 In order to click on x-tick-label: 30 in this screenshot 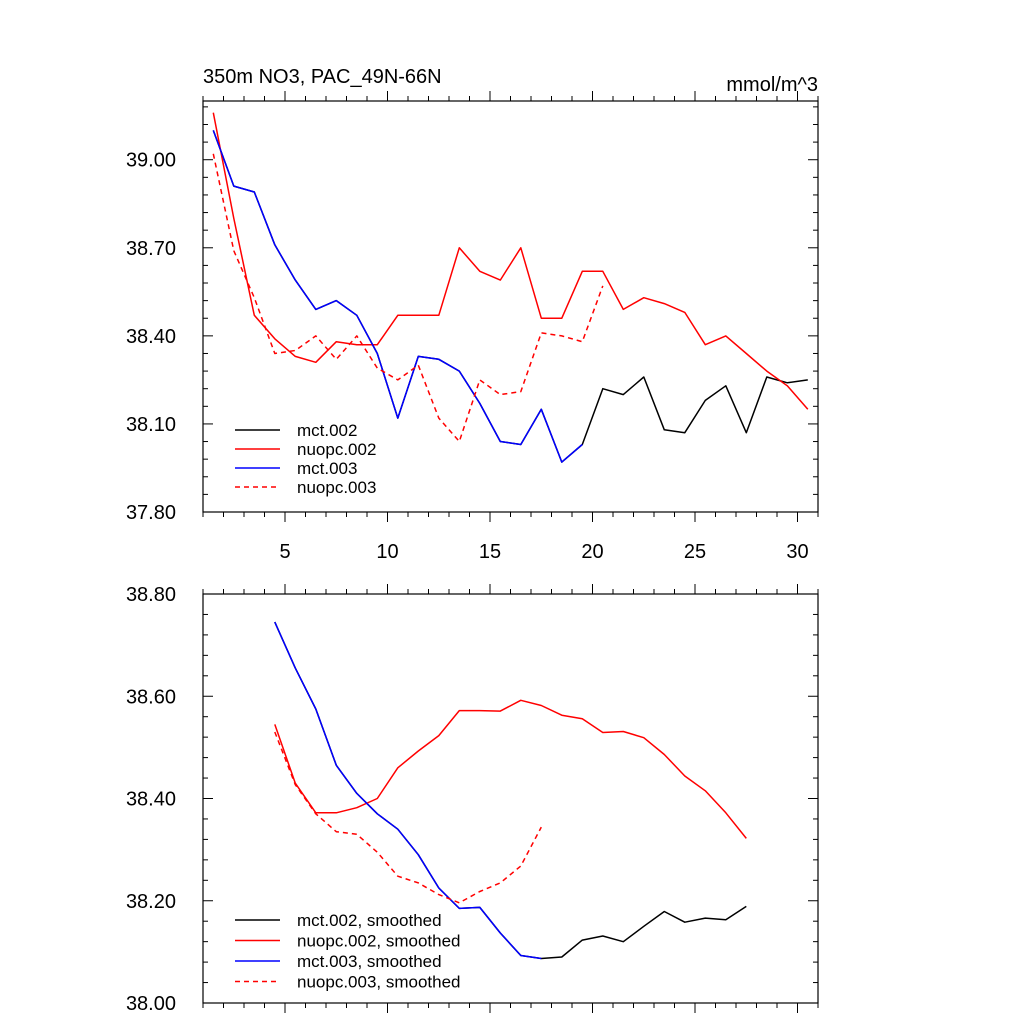, I will do `click(797, 552)`.